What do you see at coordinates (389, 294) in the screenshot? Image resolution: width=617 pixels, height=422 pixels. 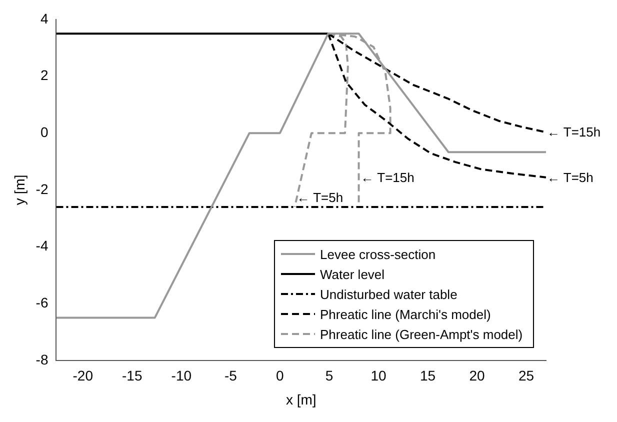 I see `legend-label: Undisturbed water table` at bounding box center [389, 294].